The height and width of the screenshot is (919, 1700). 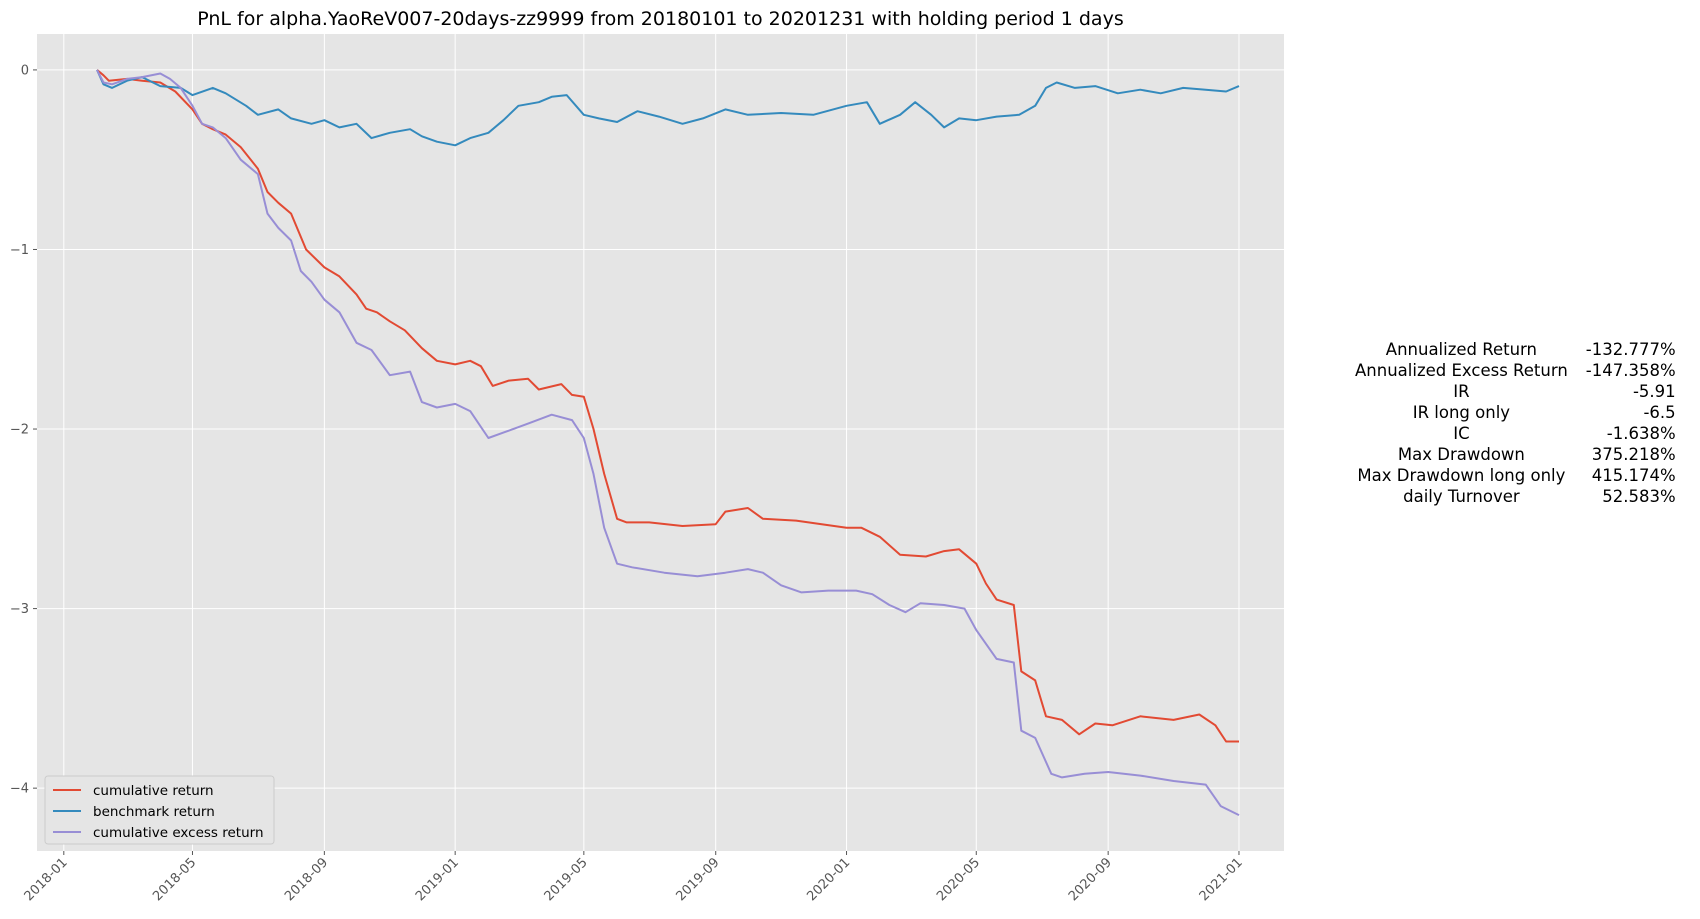 I want to click on y-tick-label: 0, so click(x=25, y=70).